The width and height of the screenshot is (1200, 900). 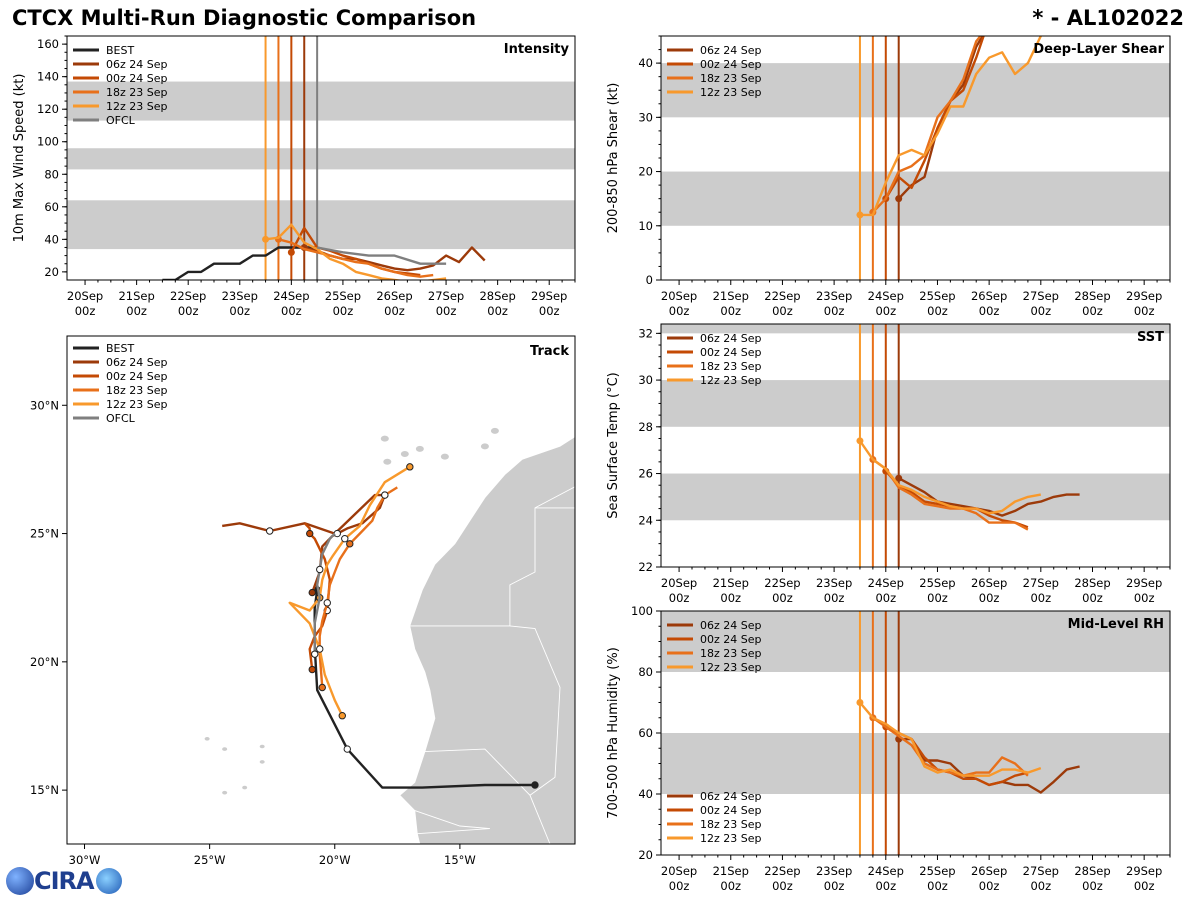 I want to click on intensity-legend-label: 06z 24 Sep, so click(x=137, y=64).